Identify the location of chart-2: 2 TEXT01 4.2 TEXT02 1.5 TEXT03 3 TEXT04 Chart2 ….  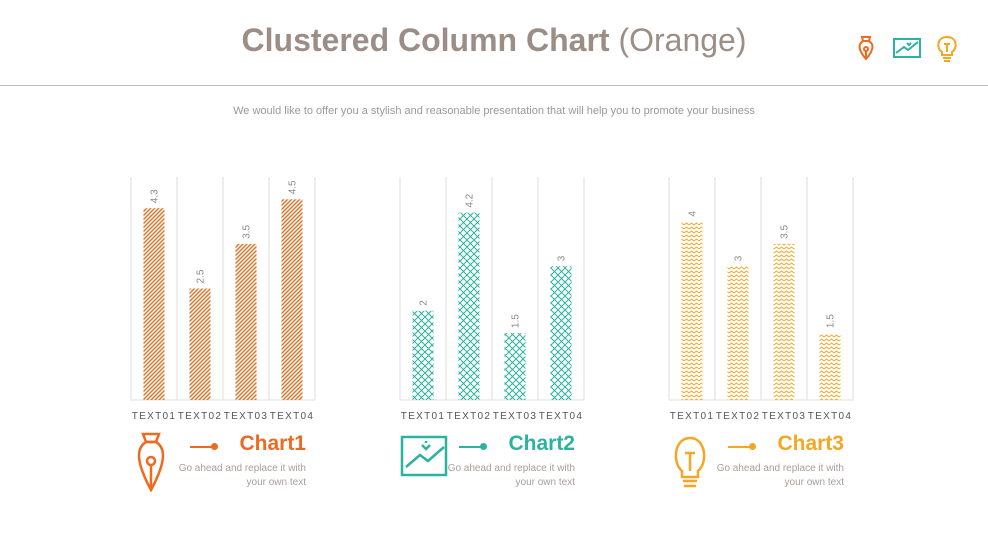
(490, 335).